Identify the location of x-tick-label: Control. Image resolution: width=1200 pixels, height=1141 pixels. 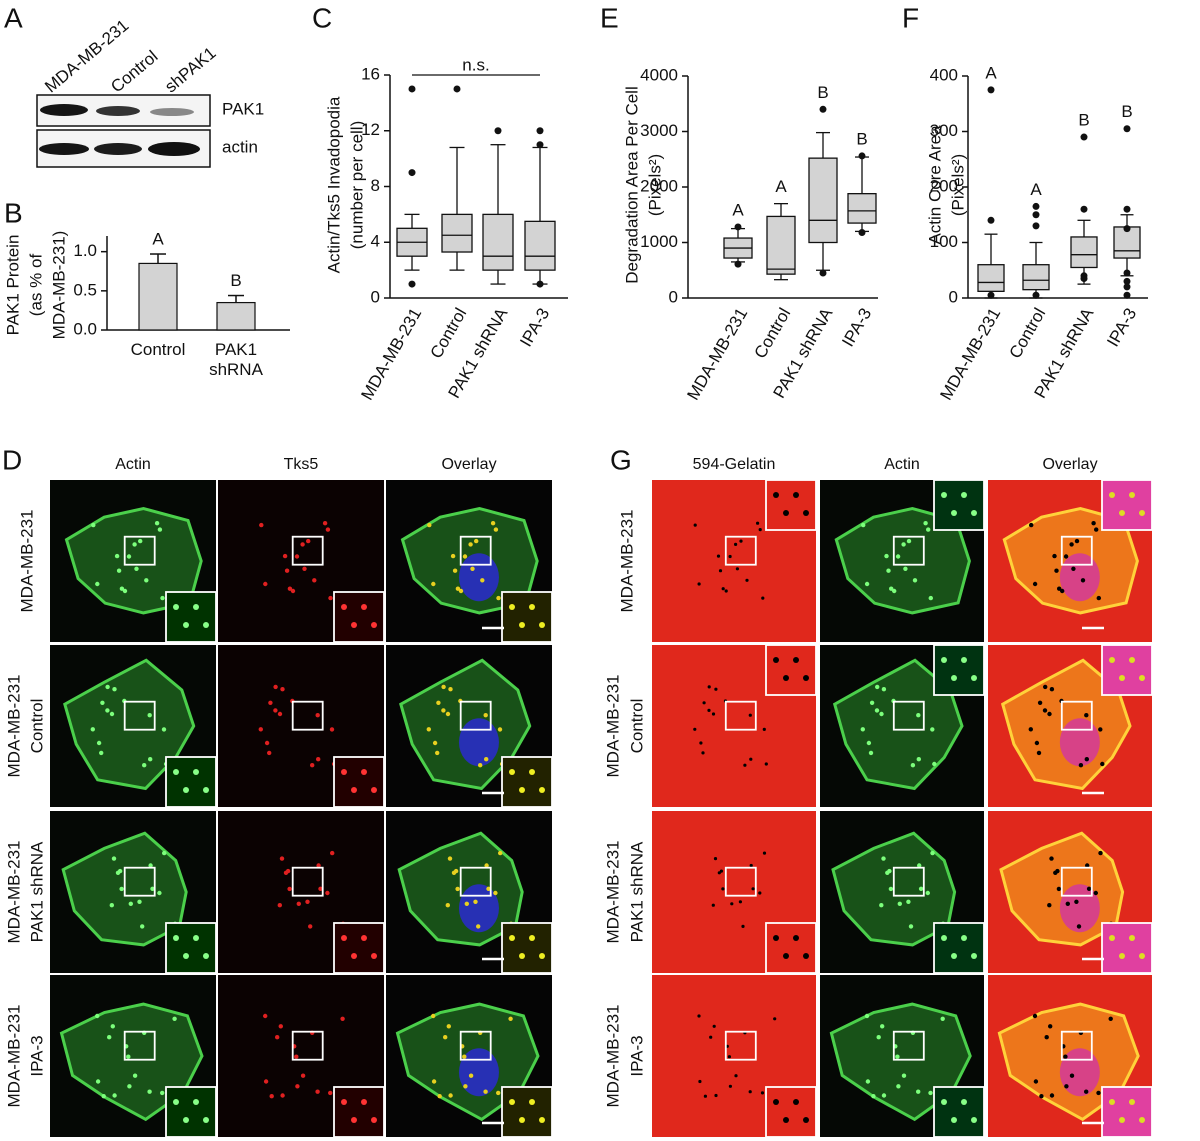
(772, 333).